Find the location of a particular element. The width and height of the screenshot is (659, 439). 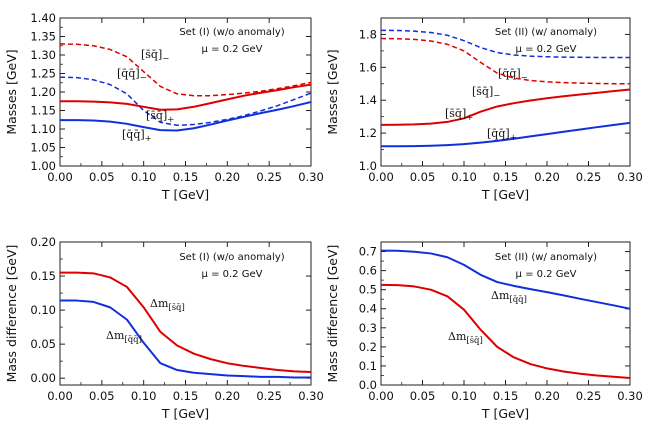

y-tick-label: 1.30 is located at coordinates (43, 55).